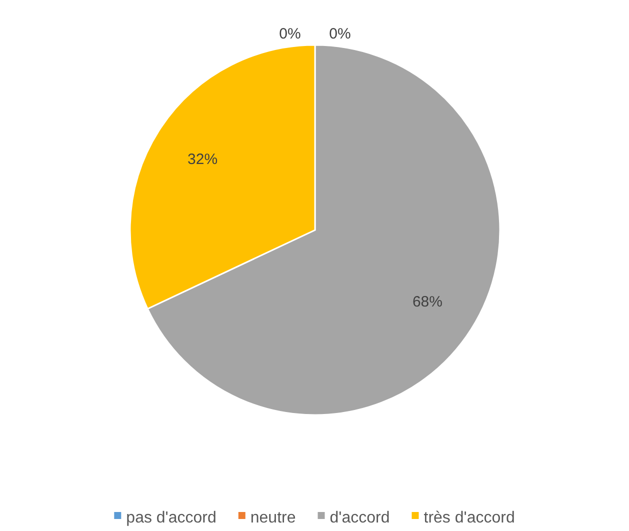 The width and height of the screenshot is (629, 531). I want to click on legend-label: neutre, so click(273, 518).